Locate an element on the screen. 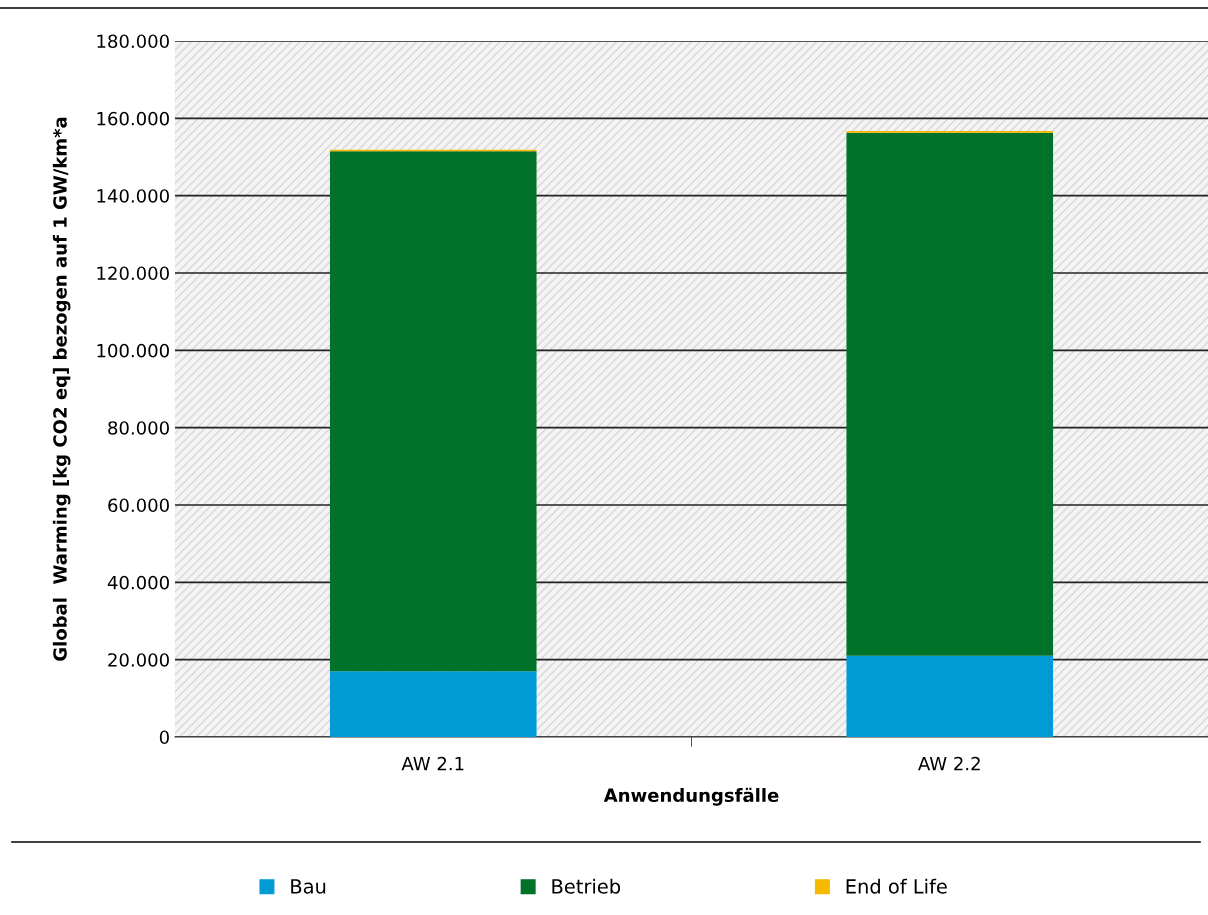 Image resolution: width=1208 pixels, height=915 pixels. legend-label: Bau is located at coordinates (308, 886).